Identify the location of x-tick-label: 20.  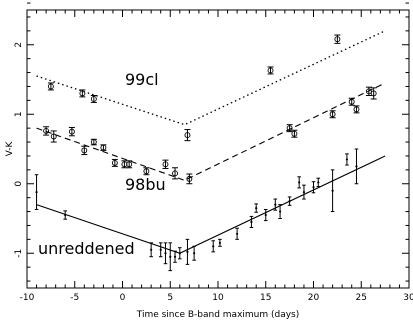
(314, 298).